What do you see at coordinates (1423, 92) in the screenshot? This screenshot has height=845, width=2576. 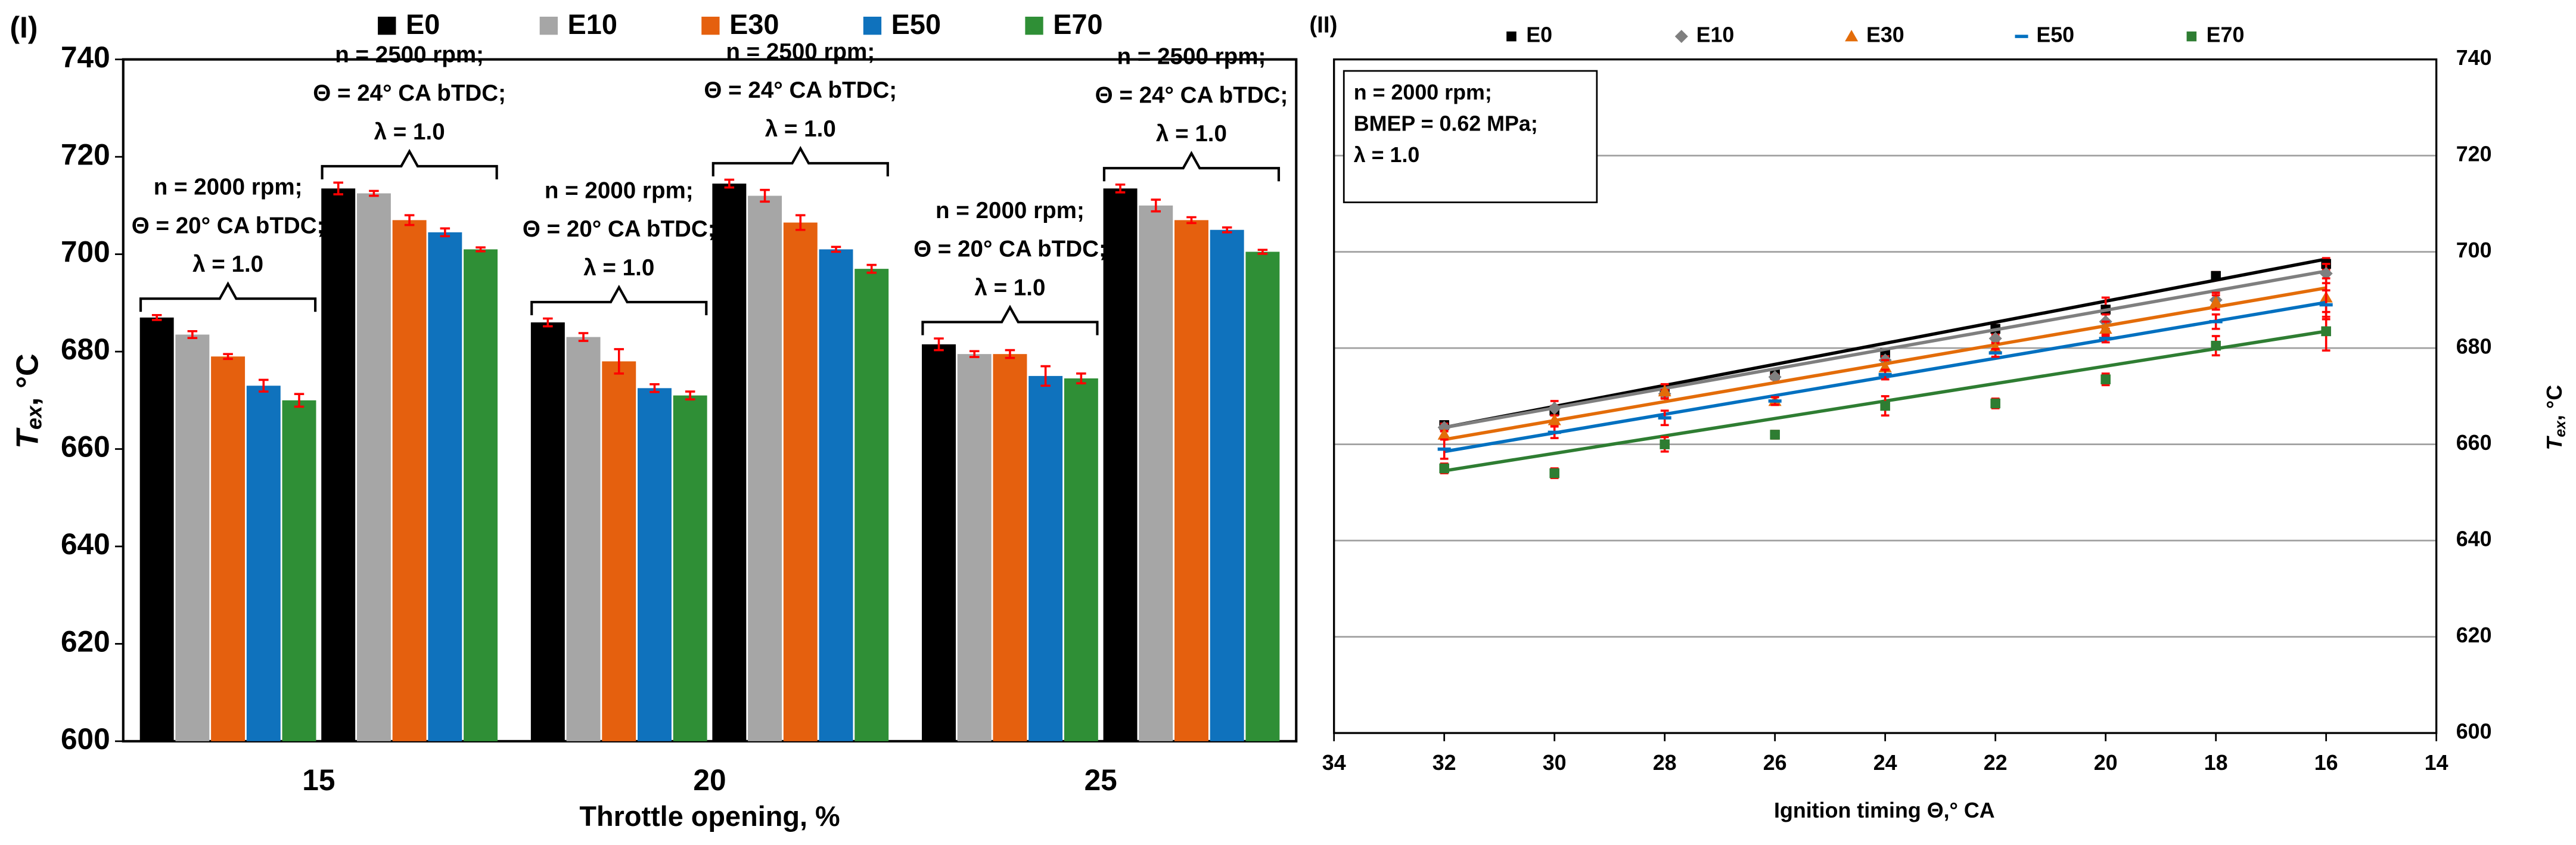 I see `info-text: n = 2000 rpm;` at bounding box center [1423, 92].